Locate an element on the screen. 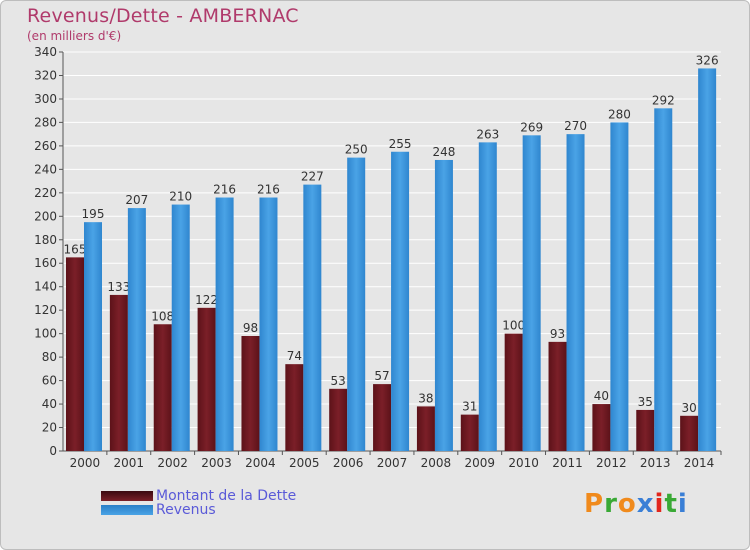  x-tick-label: 2009 is located at coordinates (479, 463).